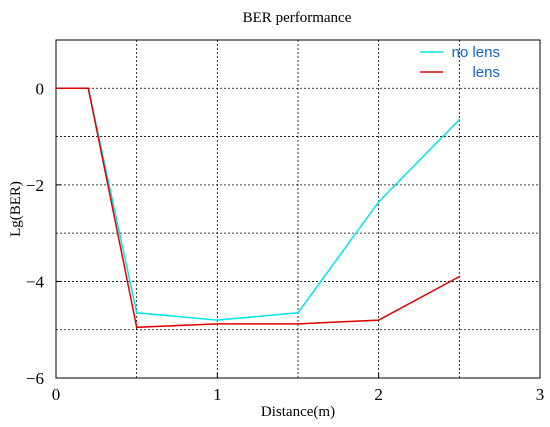  I want to click on x-tick-label: 1, so click(217, 394).